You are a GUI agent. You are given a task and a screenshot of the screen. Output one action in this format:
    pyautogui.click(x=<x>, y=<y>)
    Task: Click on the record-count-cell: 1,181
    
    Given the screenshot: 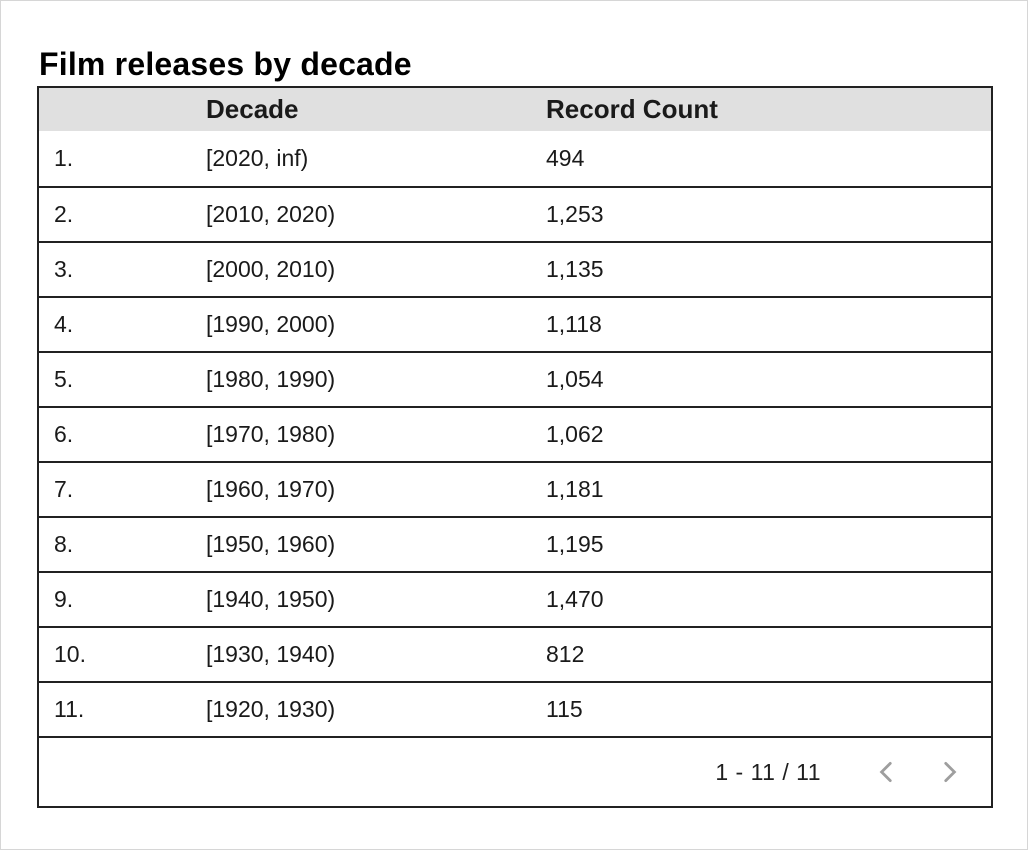 What is the action you would take?
    pyautogui.click(x=575, y=489)
    